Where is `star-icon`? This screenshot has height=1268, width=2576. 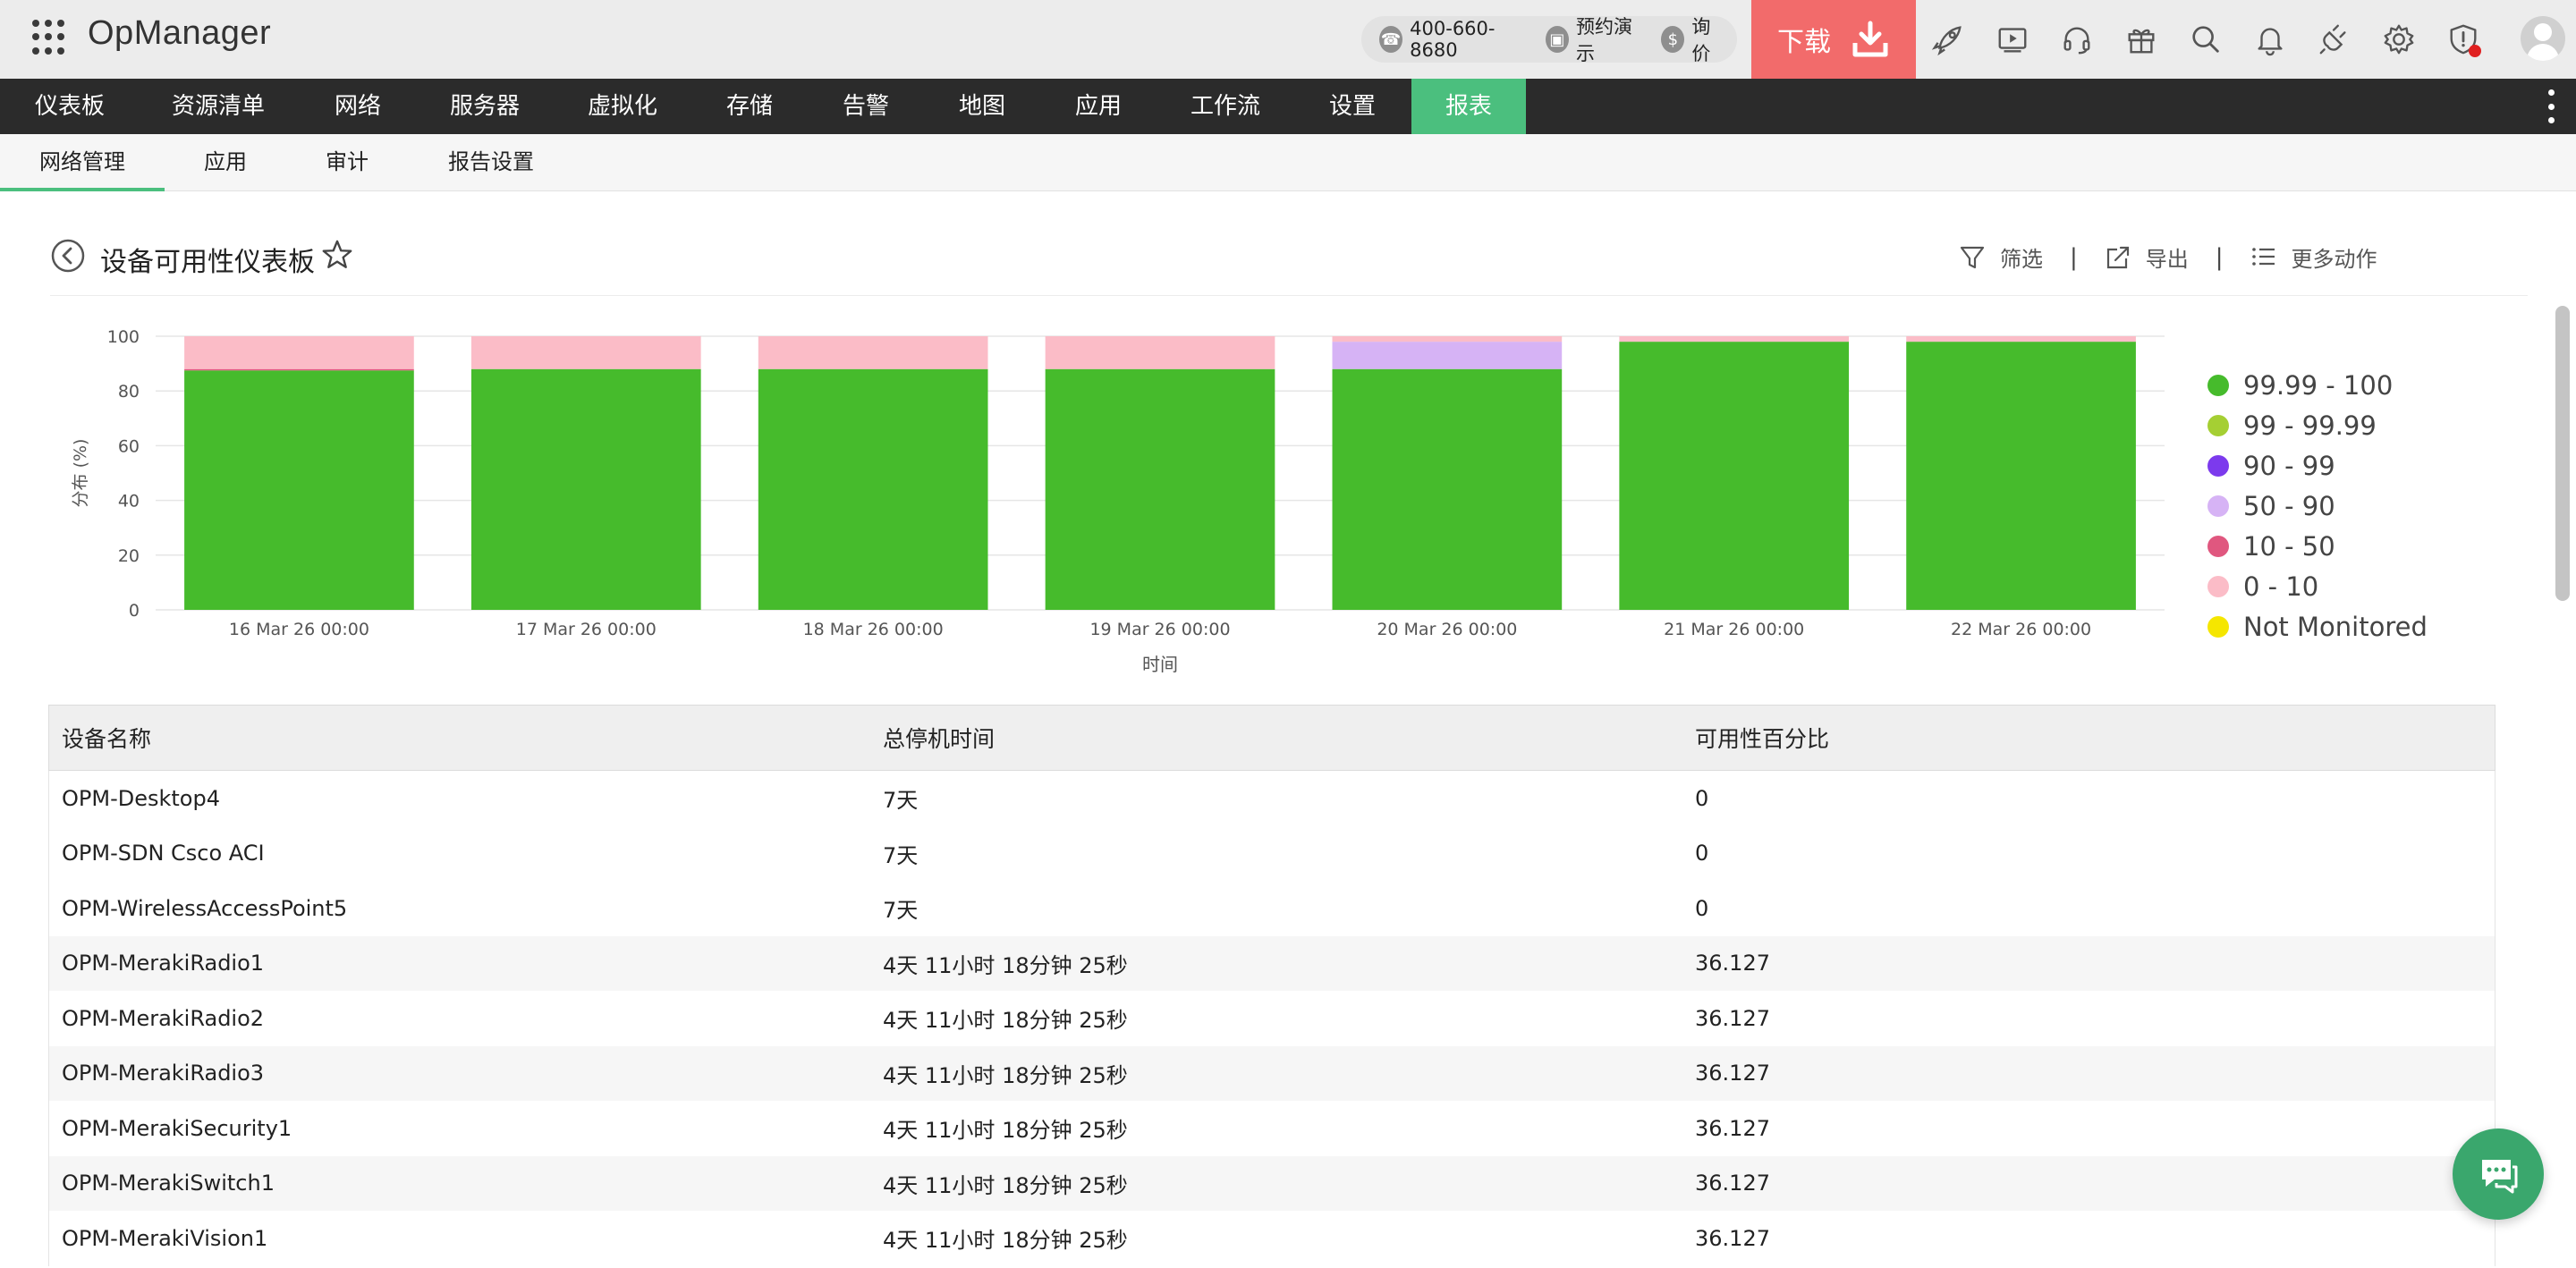
star-icon is located at coordinates (337, 255).